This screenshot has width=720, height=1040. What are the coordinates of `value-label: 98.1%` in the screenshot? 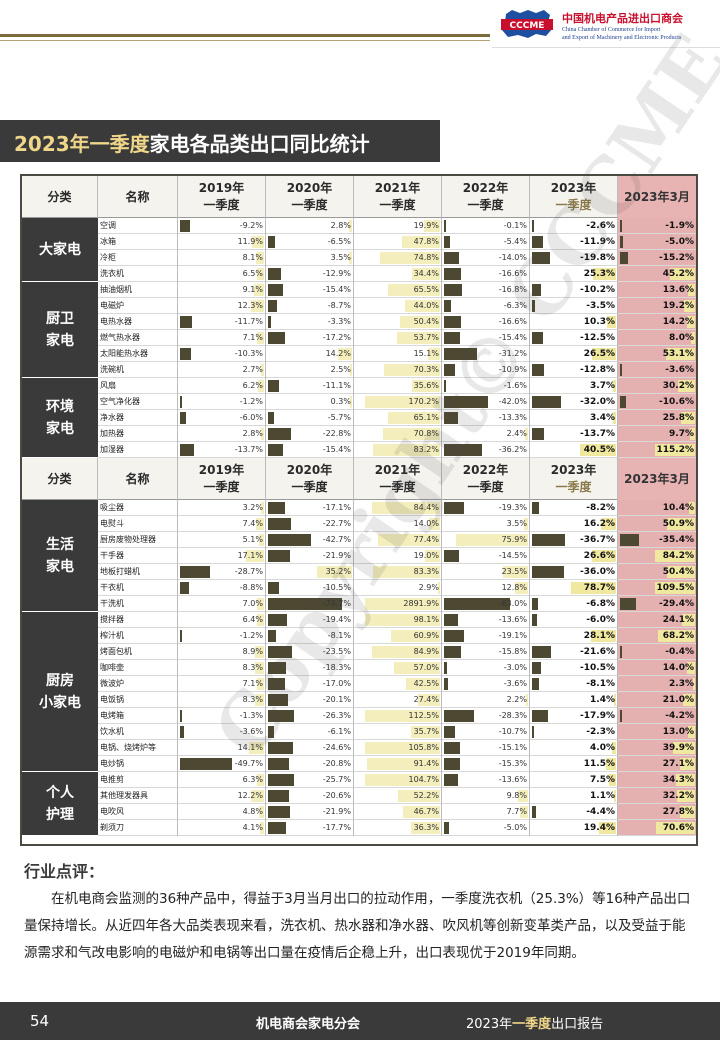 It's located at (426, 619).